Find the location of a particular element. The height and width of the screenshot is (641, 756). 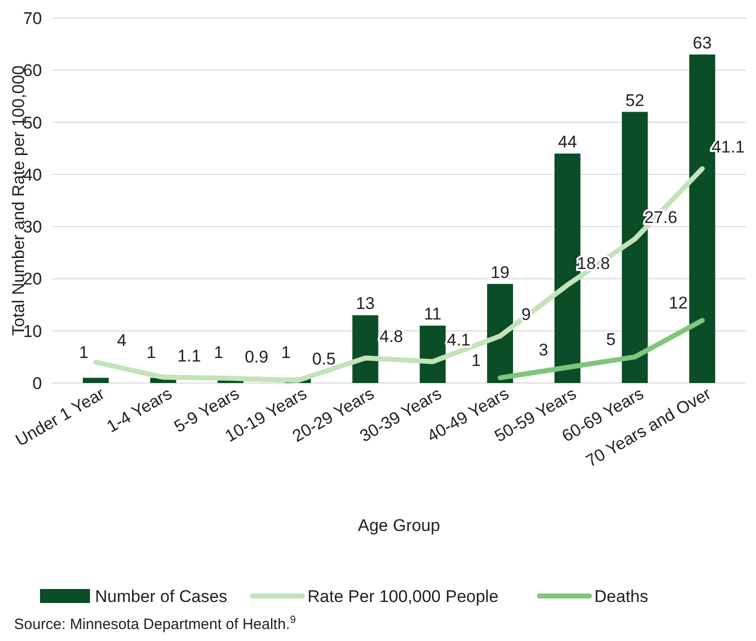

y-tick-label: 10 is located at coordinates (32, 331).